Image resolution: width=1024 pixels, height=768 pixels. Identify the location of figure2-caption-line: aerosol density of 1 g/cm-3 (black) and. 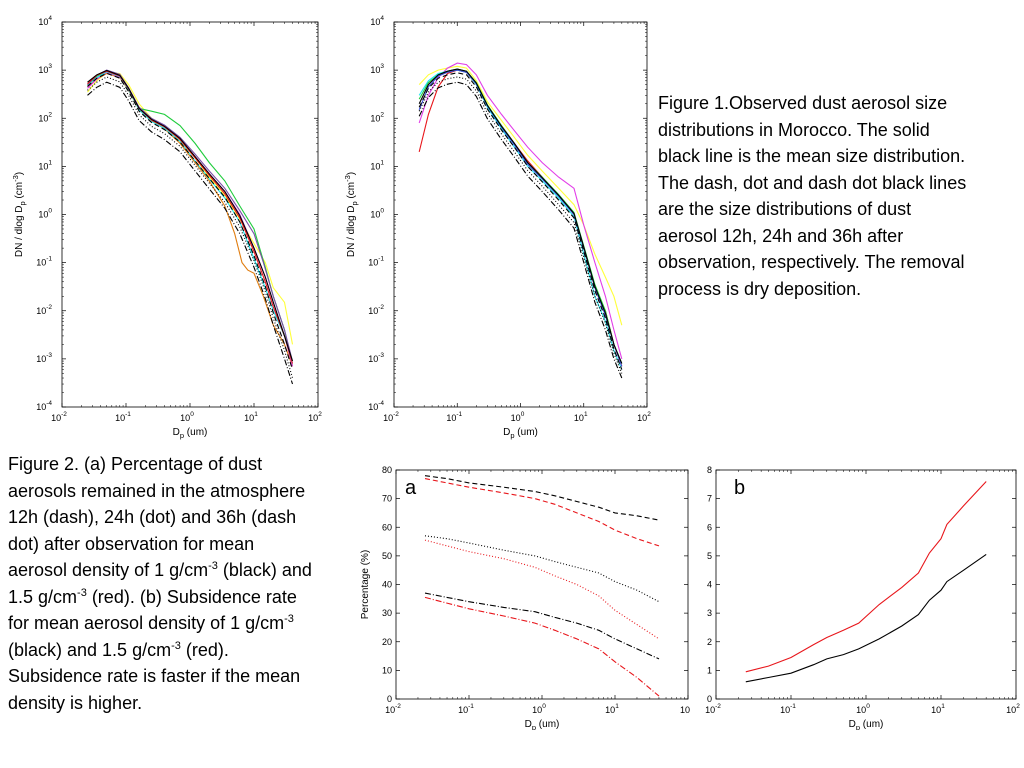
(184, 570).